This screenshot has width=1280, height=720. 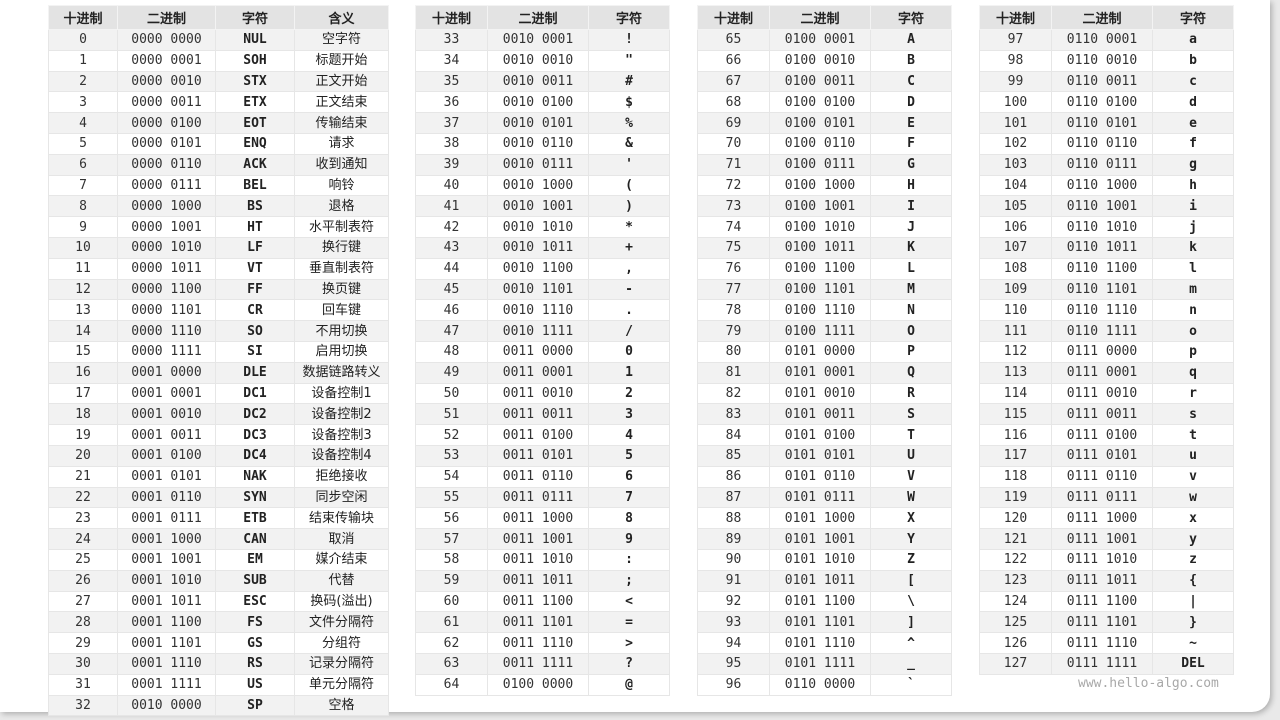 What do you see at coordinates (1015, 372) in the screenshot?
I see `decimal-cell: 113` at bounding box center [1015, 372].